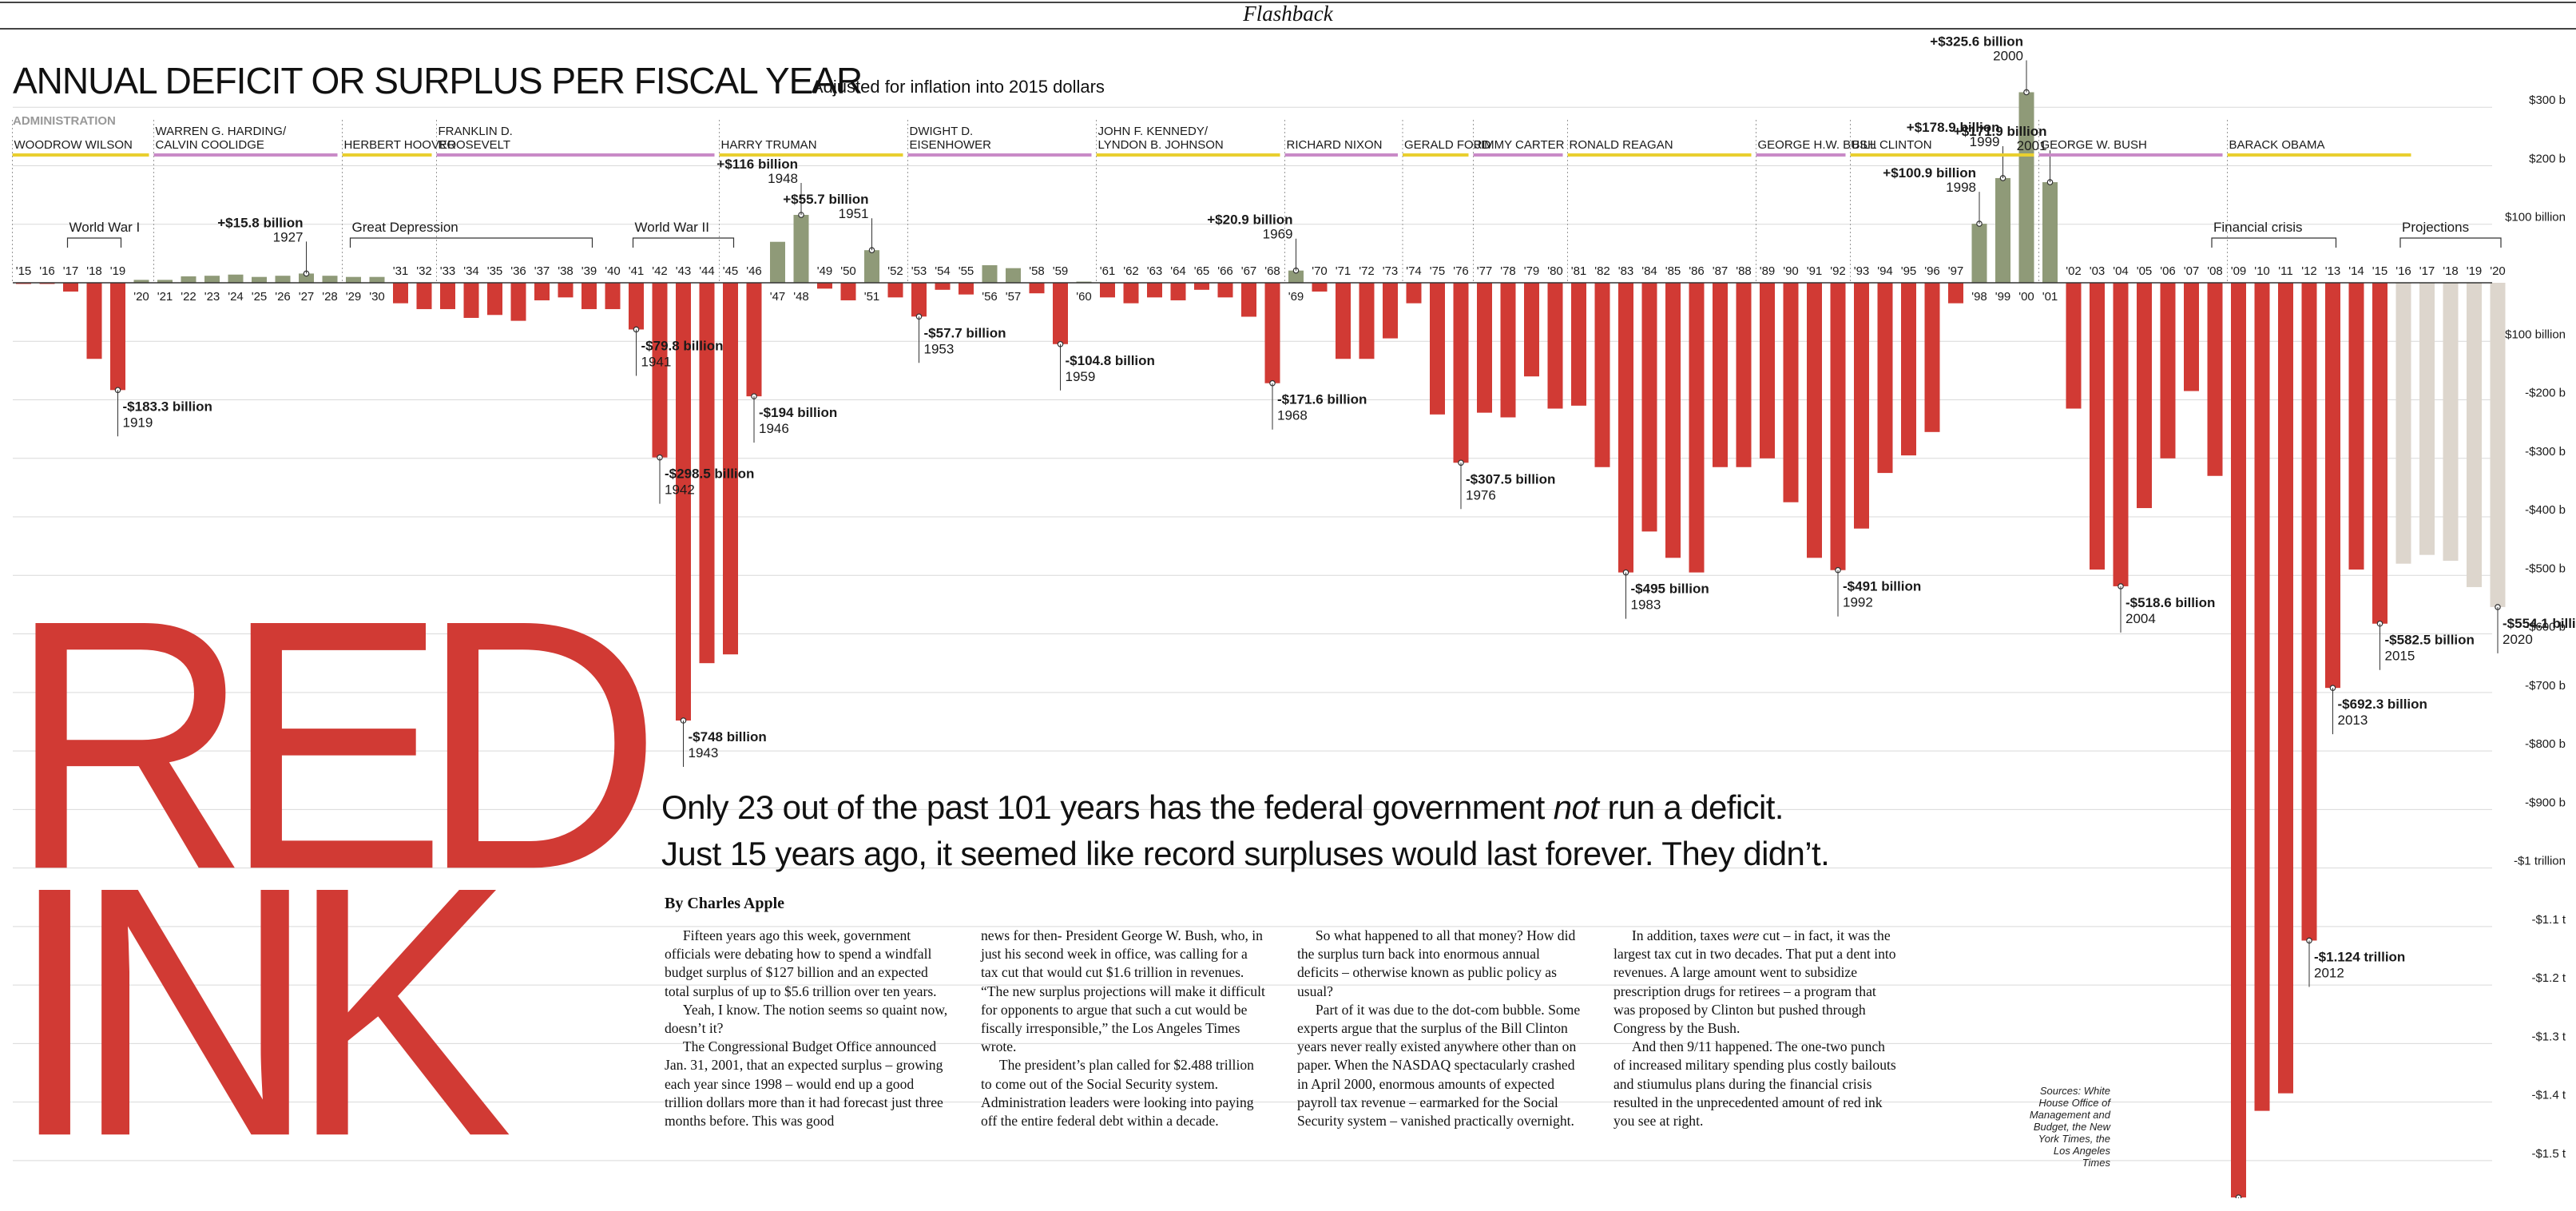 The width and height of the screenshot is (2576, 1211). Describe the element at coordinates (589, 296) in the screenshot. I see `bar-1939` at that location.